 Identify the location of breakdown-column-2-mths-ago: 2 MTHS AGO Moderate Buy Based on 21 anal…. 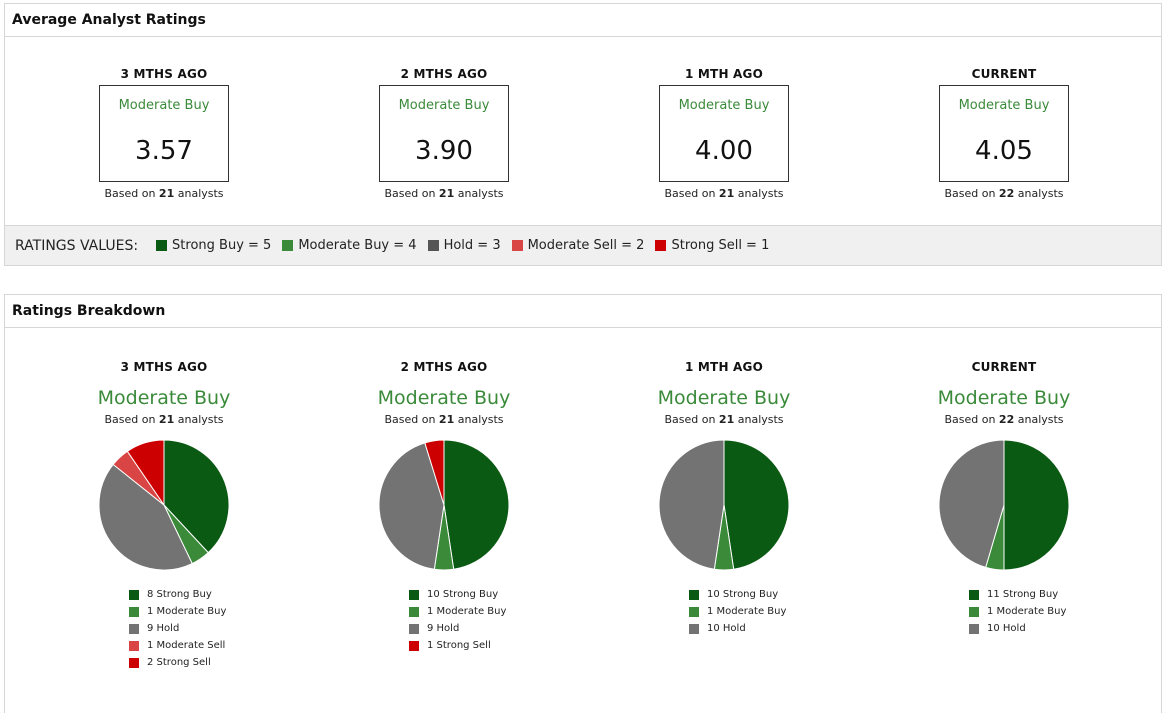
(444, 507).